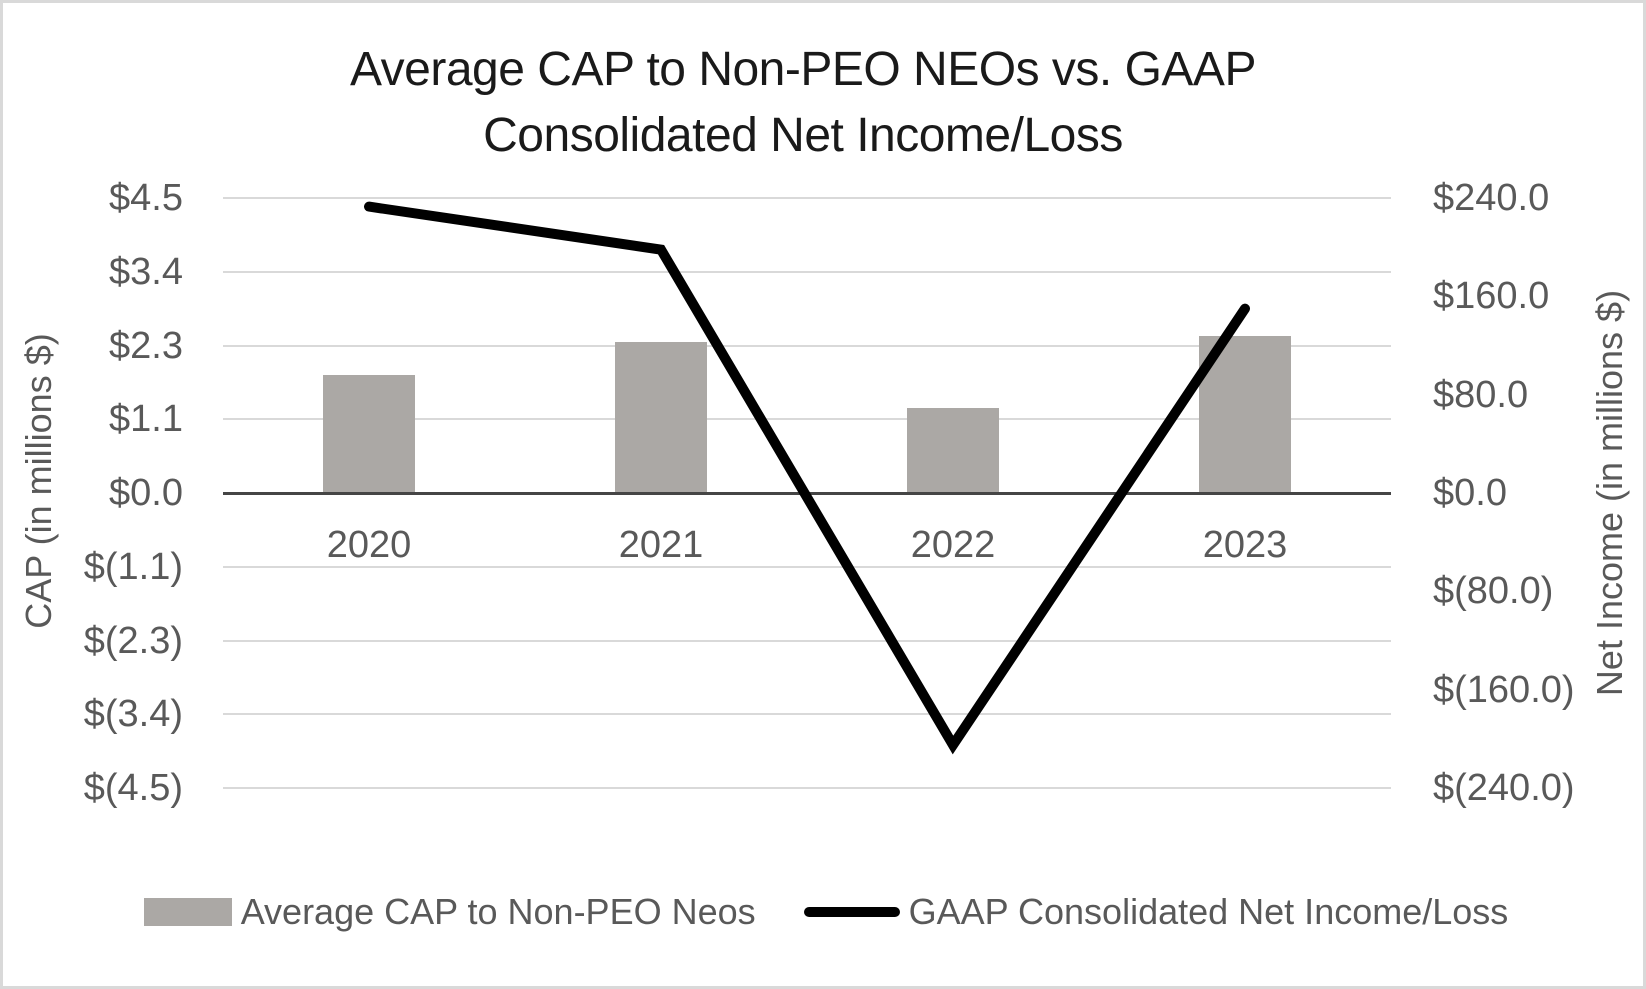  What do you see at coordinates (1245, 545) in the screenshot?
I see `x-label-2023: 2023` at bounding box center [1245, 545].